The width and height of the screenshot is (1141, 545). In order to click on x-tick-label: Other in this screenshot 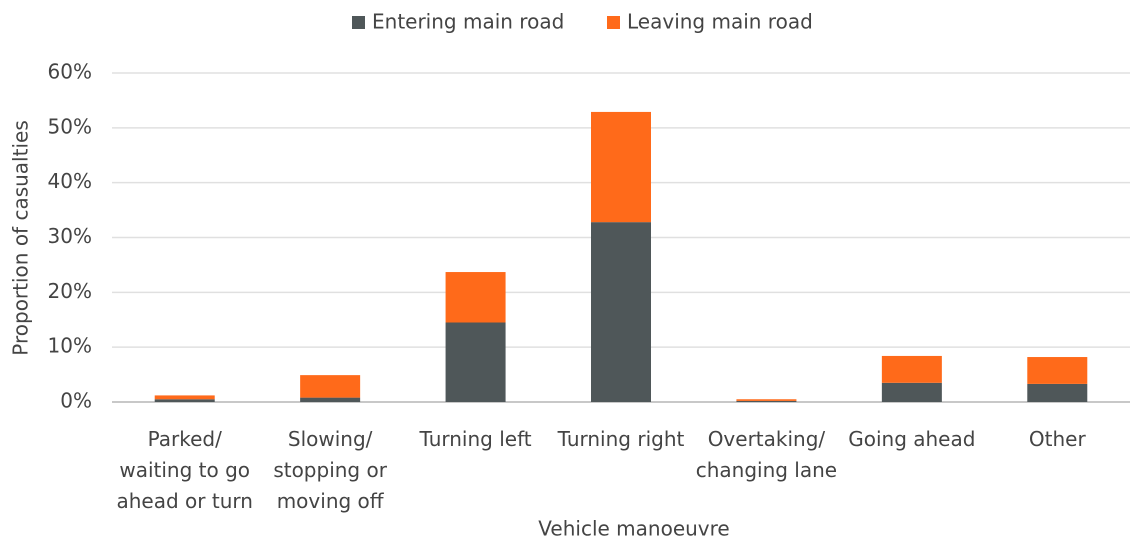, I will do `click(1057, 439)`.